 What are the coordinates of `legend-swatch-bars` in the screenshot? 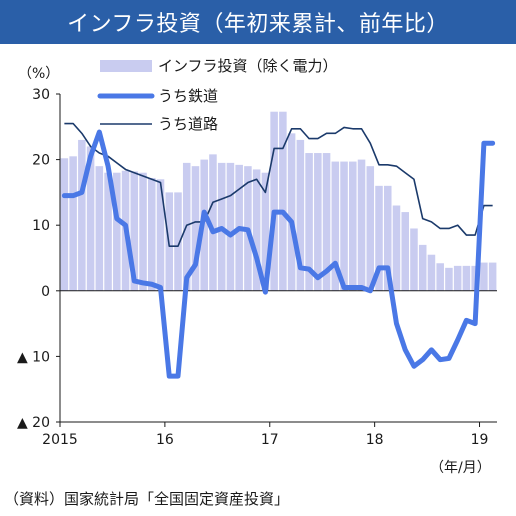 It's located at (126, 66).